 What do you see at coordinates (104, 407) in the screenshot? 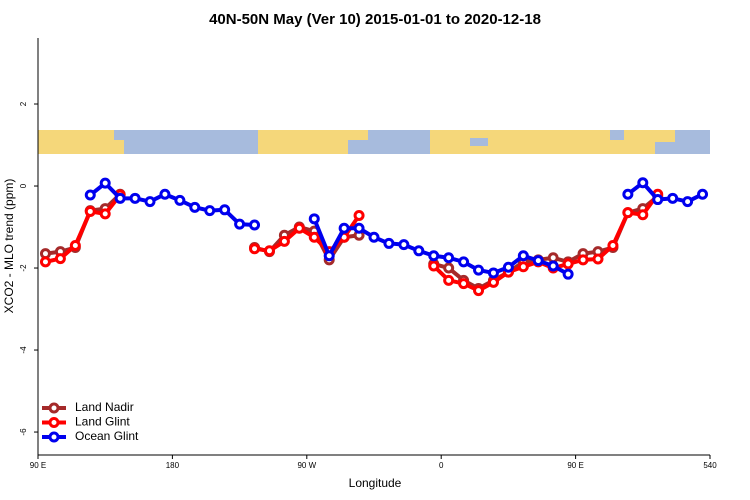
I see `legend-label: Land Nadir` at bounding box center [104, 407].